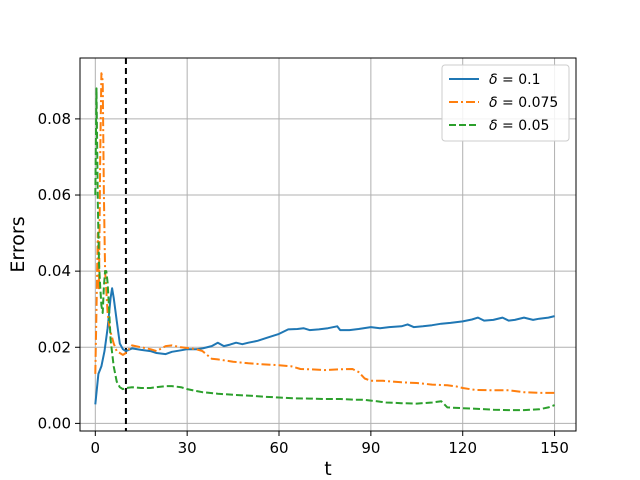 This screenshot has height=480, width=640. Describe the element at coordinates (519, 126) in the screenshot. I see `legend-label-3: δ = 0.05` at that location.